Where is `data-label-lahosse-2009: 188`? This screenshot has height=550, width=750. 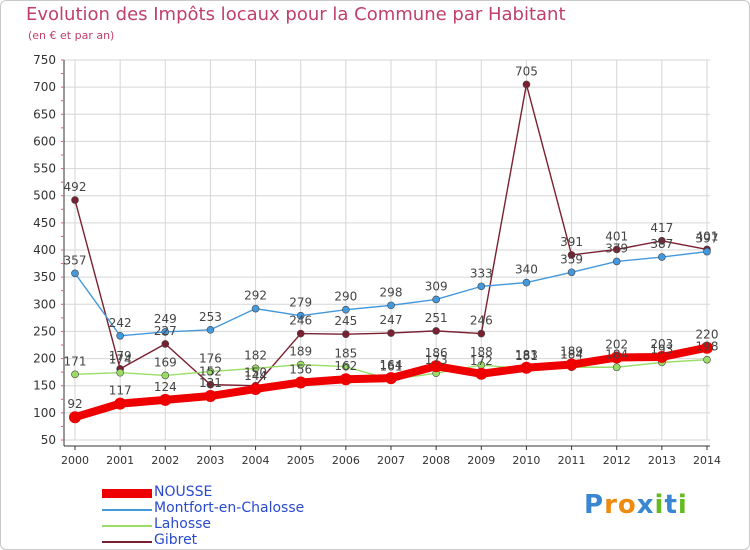 data-label-lahosse-2009: 188 is located at coordinates (481, 352).